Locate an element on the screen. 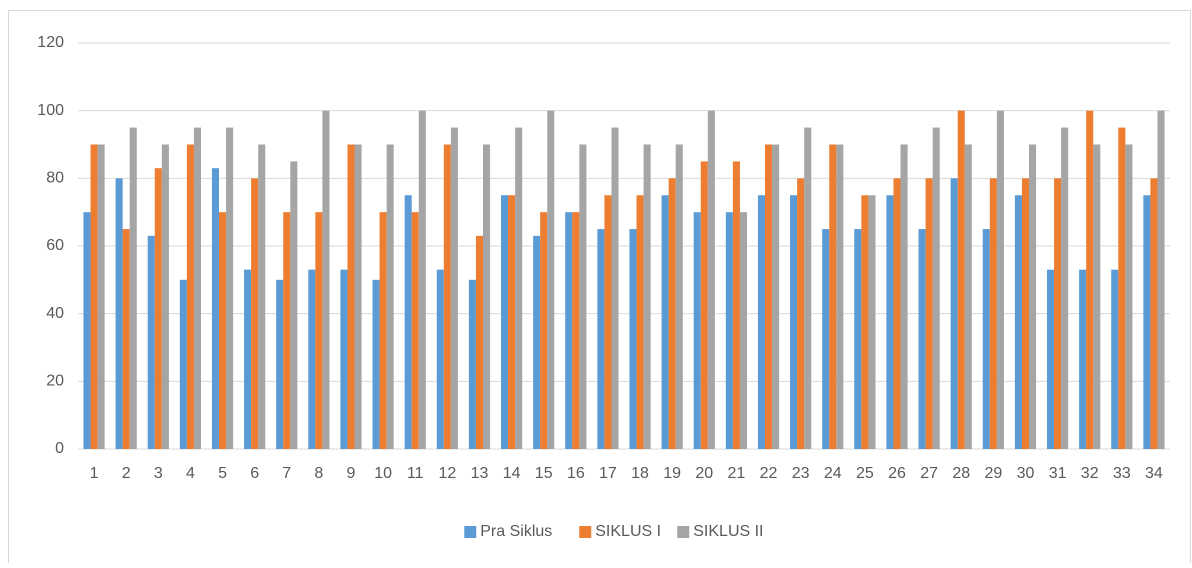 The height and width of the screenshot is (568, 1192). y-tick-label: 60 is located at coordinates (55, 245).